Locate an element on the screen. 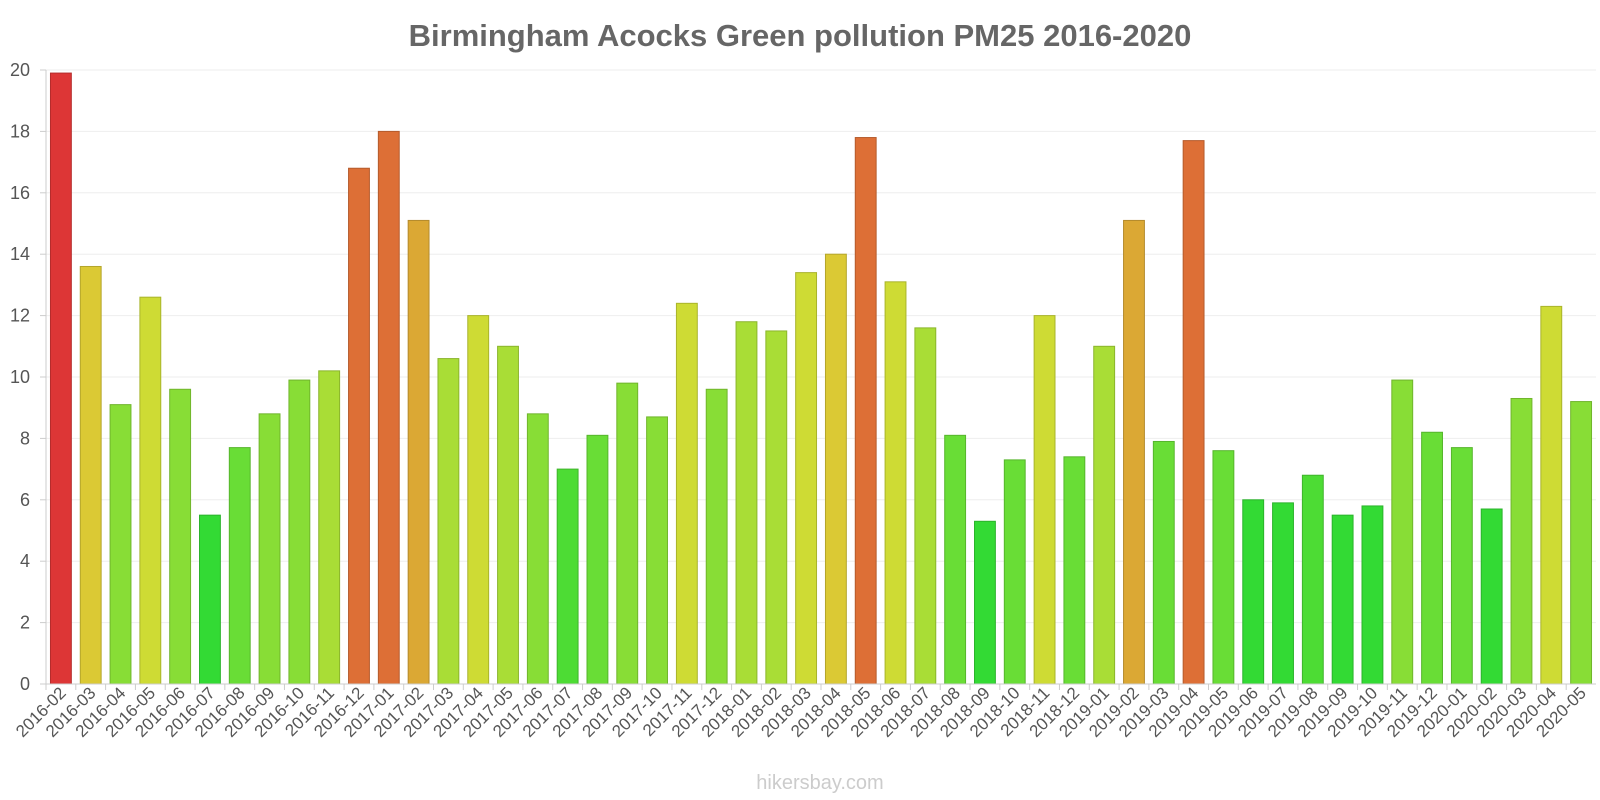  y-tick-label: 10 is located at coordinates (20, 377).